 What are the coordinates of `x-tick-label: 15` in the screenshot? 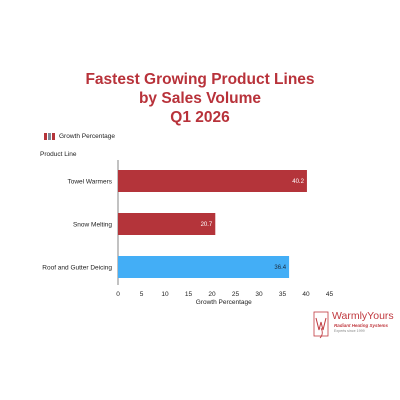 It's located at (189, 294).